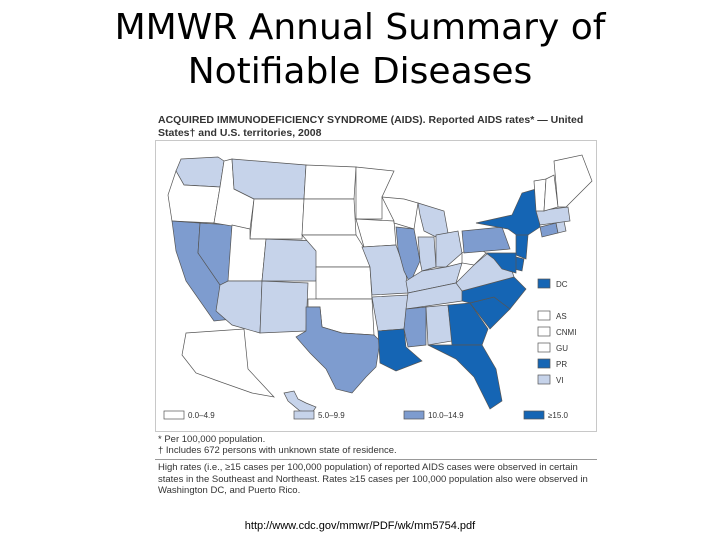 This screenshot has width=720, height=540. Describe the element at coordinates (468, 324) in the screenshot. I see `state-ga` at that location.